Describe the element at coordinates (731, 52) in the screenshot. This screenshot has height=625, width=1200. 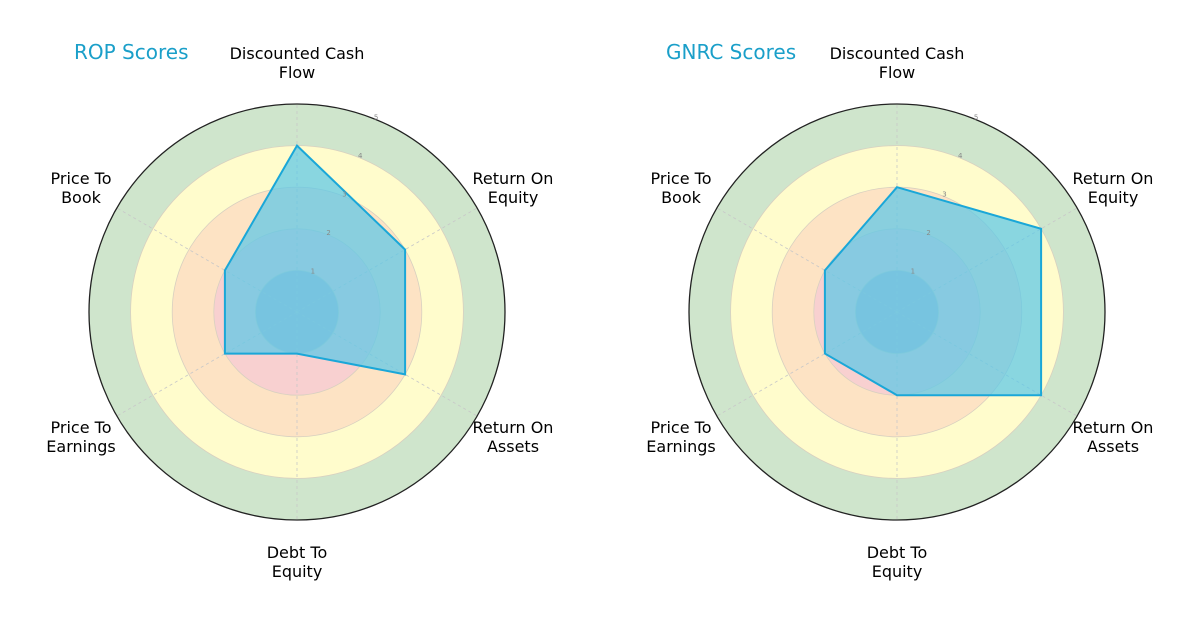
I see `chart-title: GNRC Scores` at that location.